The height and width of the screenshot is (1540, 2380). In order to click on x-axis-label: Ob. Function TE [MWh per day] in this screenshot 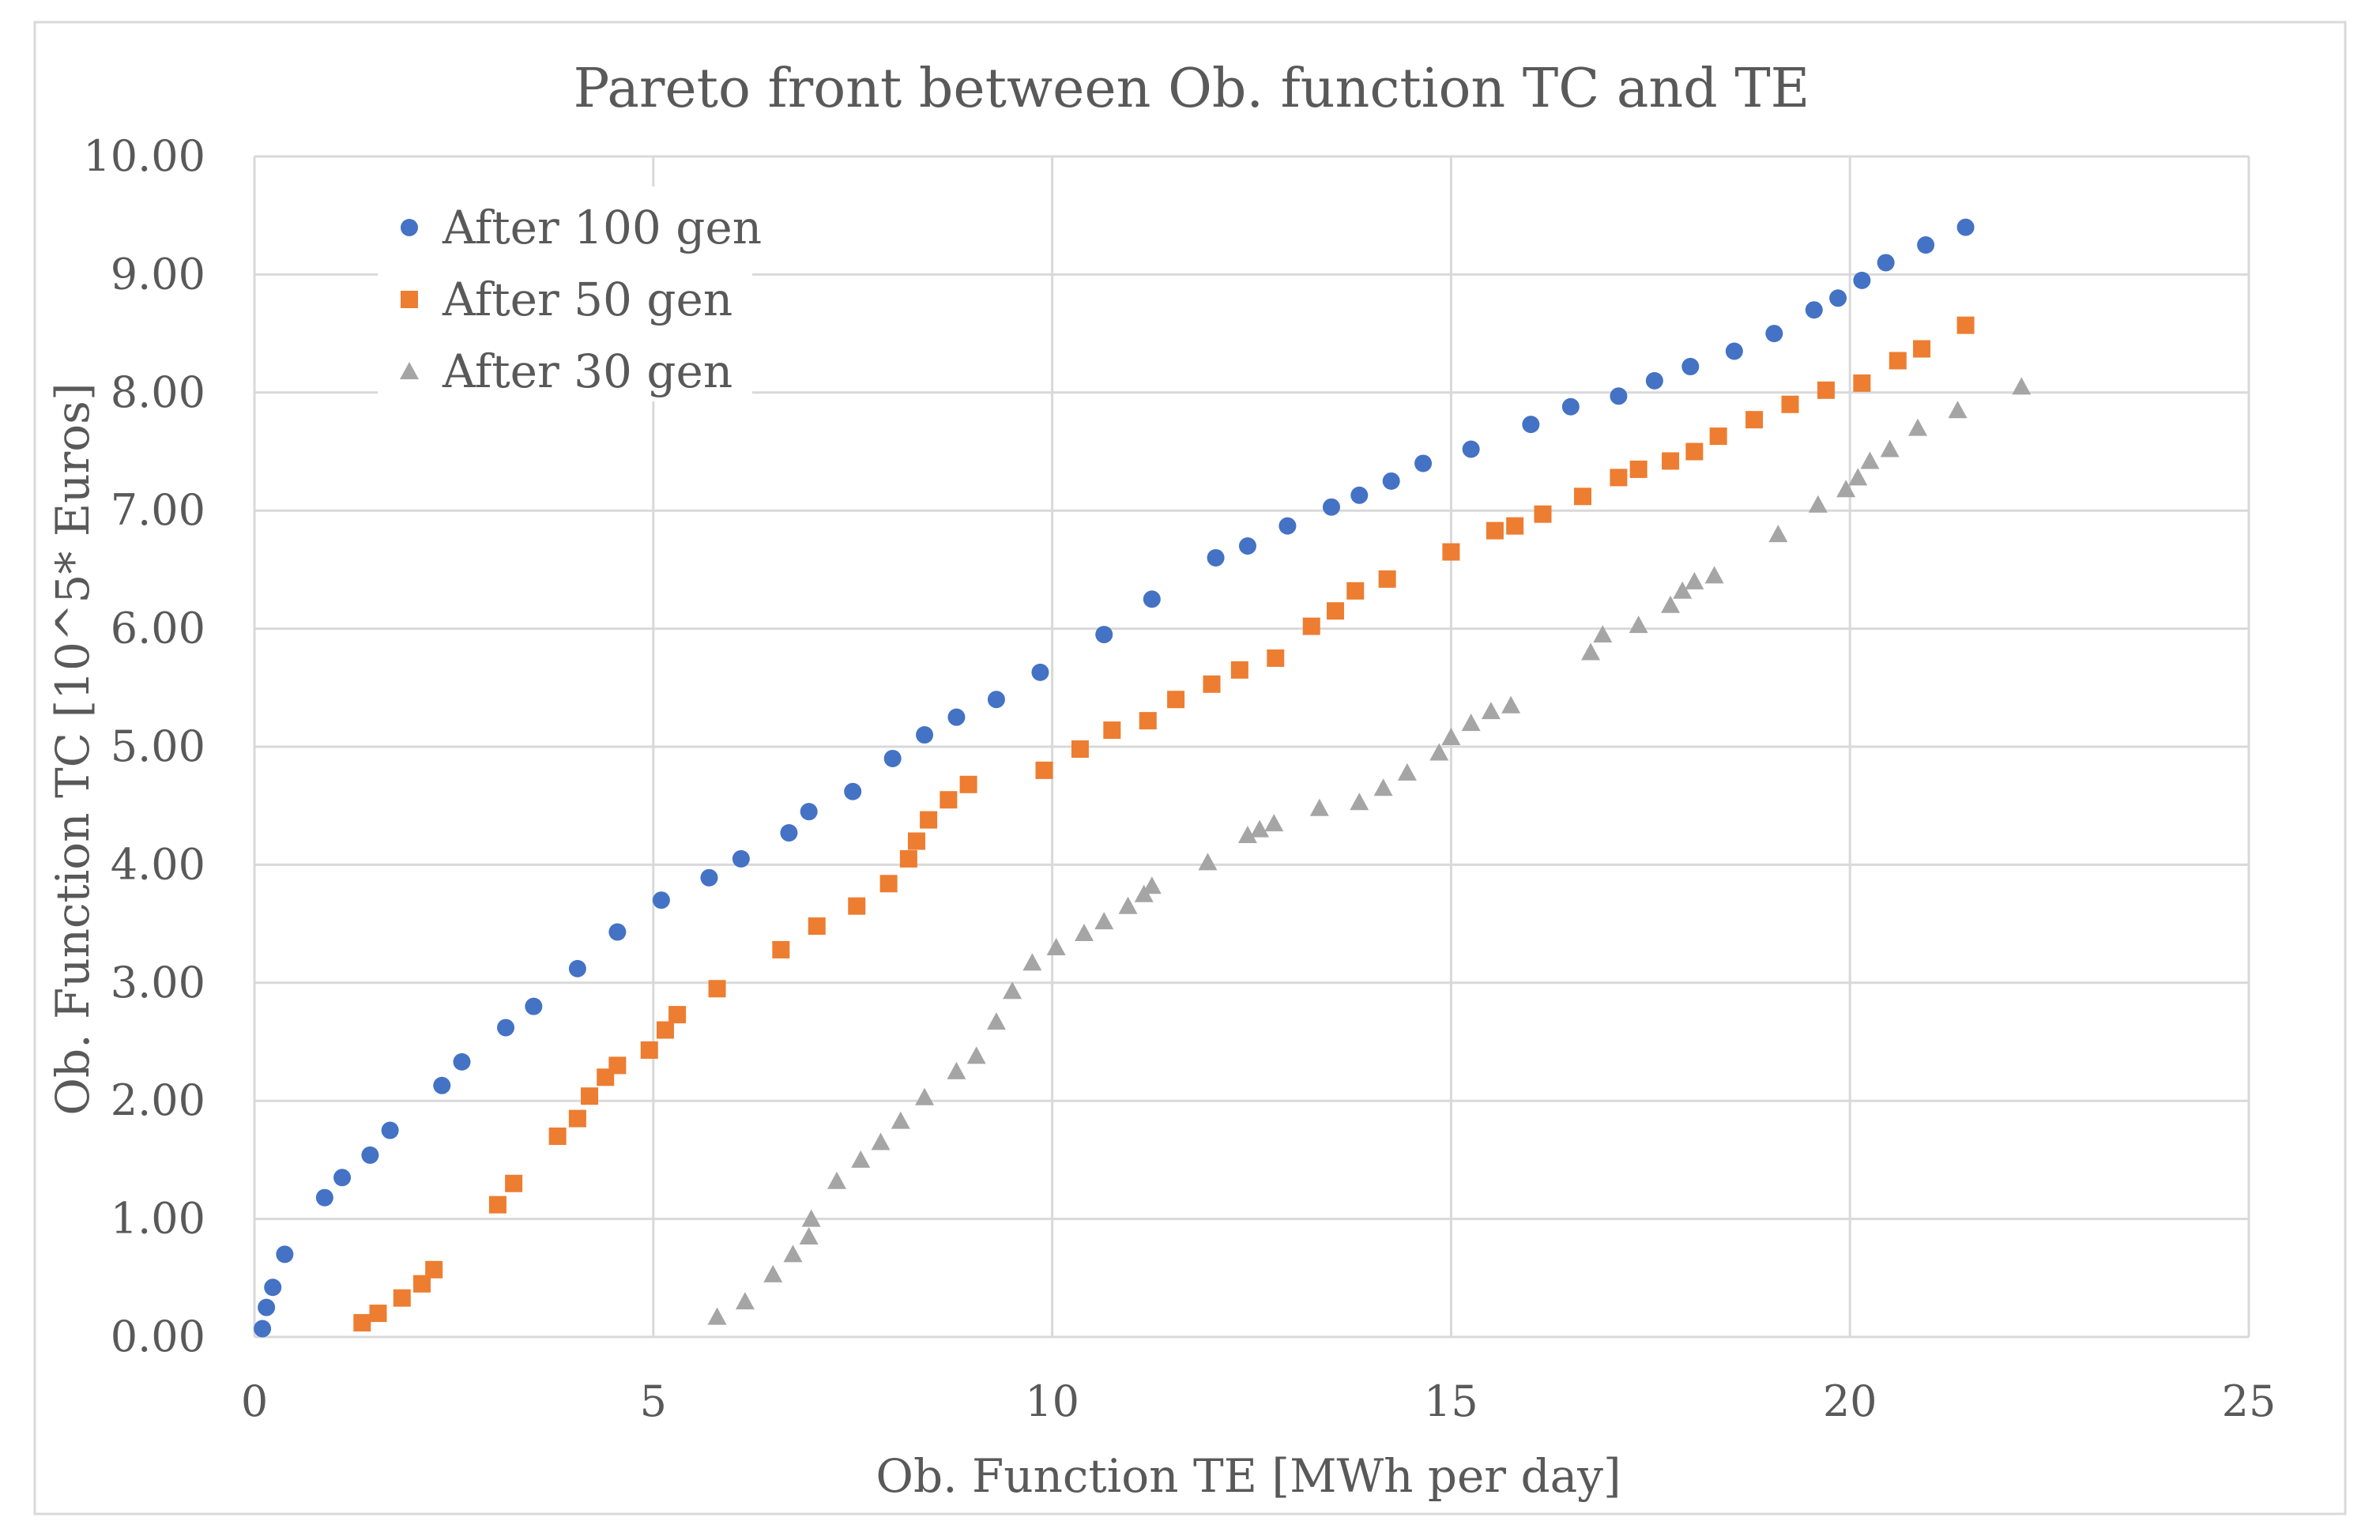, I will do `click(1248, 1476)`.